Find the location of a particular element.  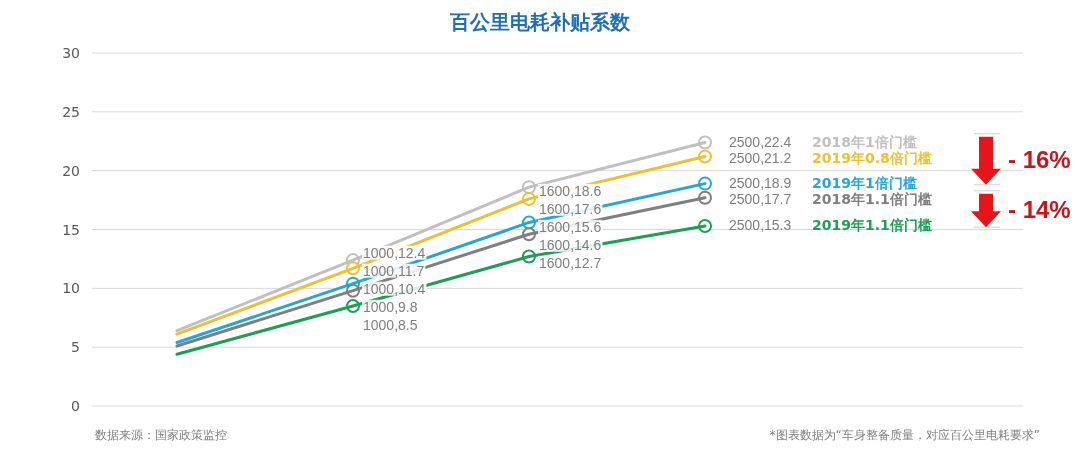

data-label: 1600,12.7 is located at coordinates (570, 262).